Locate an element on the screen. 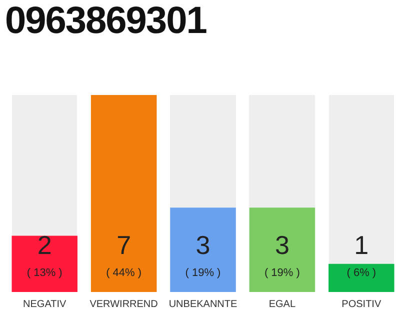  data-label: 2 is located at coordinates (44, 245).